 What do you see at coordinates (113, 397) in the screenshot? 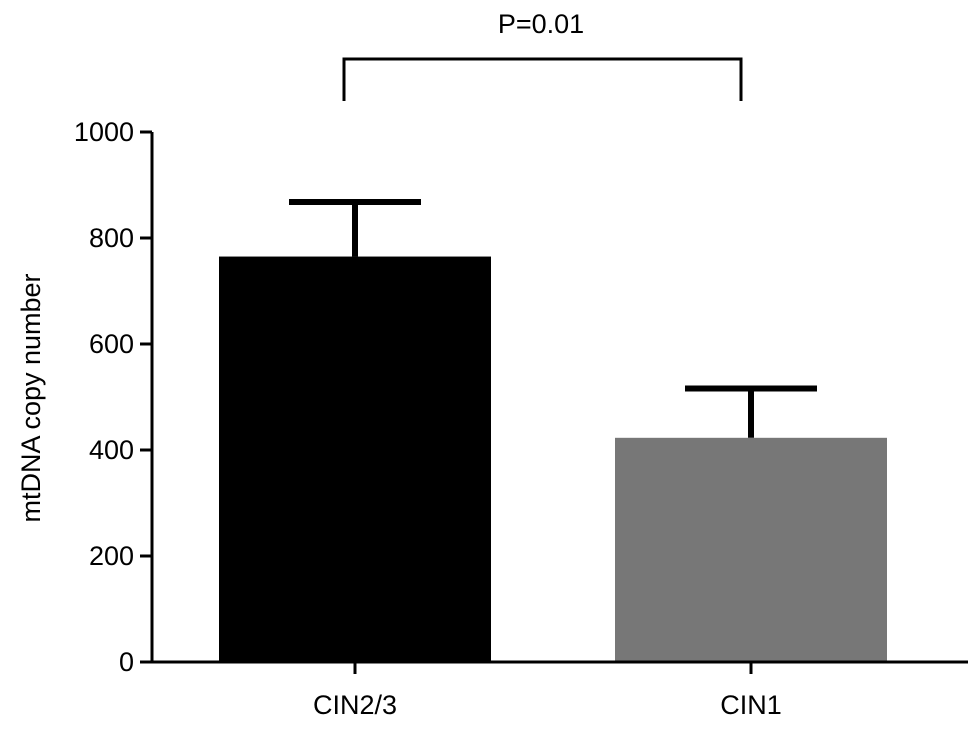
I see `y-axis-ticks: 0 200 400 600 800 1000` at bounding box center [113, 397].